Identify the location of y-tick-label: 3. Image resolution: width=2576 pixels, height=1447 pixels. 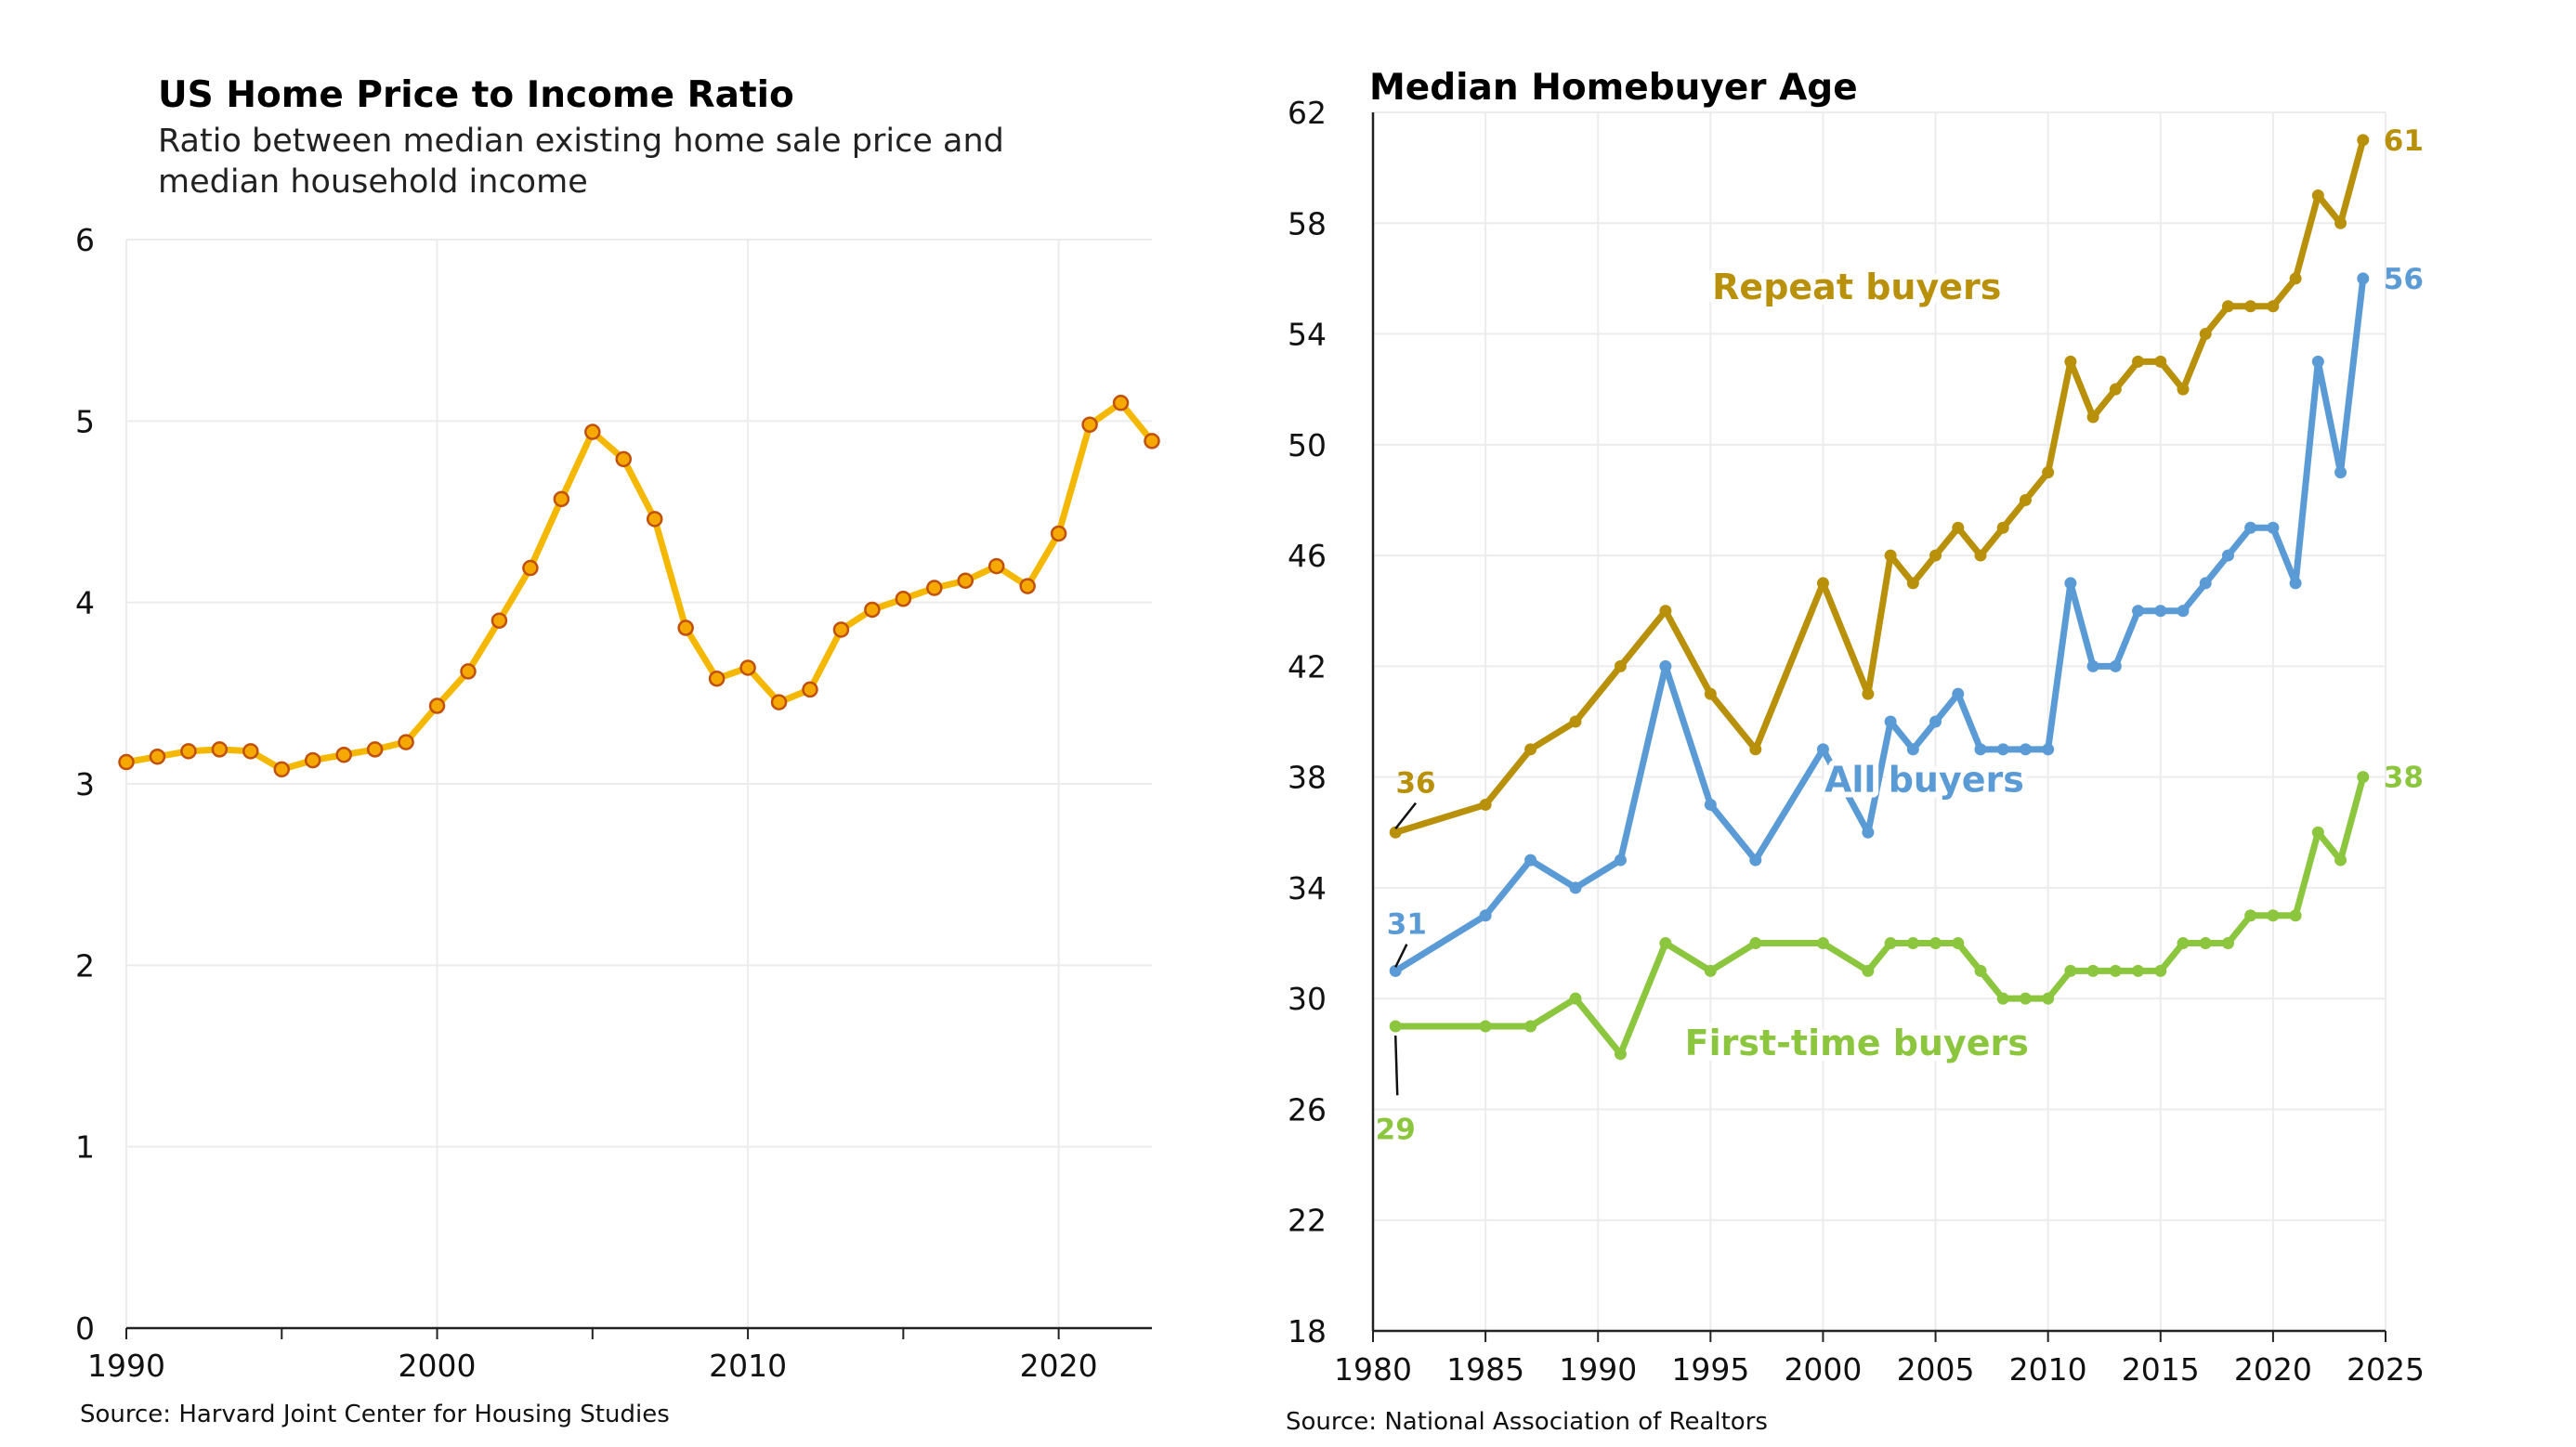
(85, 784).